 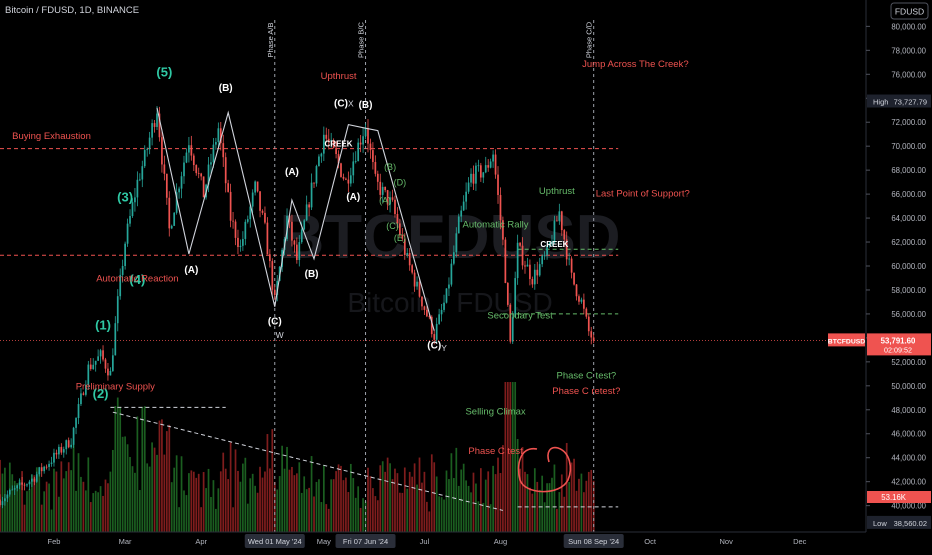 What do you see at coordinates (908, 242) in the screenshot?
I see `price-tick-label: 62,000.00` at bounding box center [908, 242].